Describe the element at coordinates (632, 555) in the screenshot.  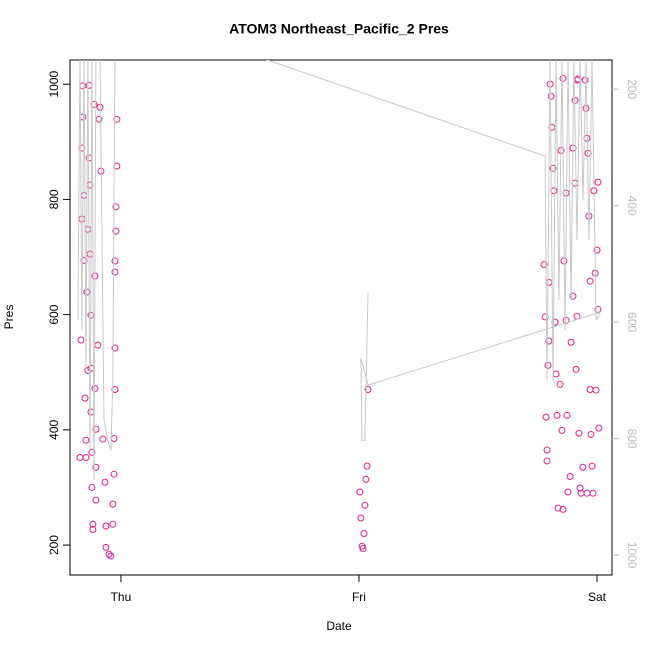
I see `y2-tick-label: 1000` at that location.